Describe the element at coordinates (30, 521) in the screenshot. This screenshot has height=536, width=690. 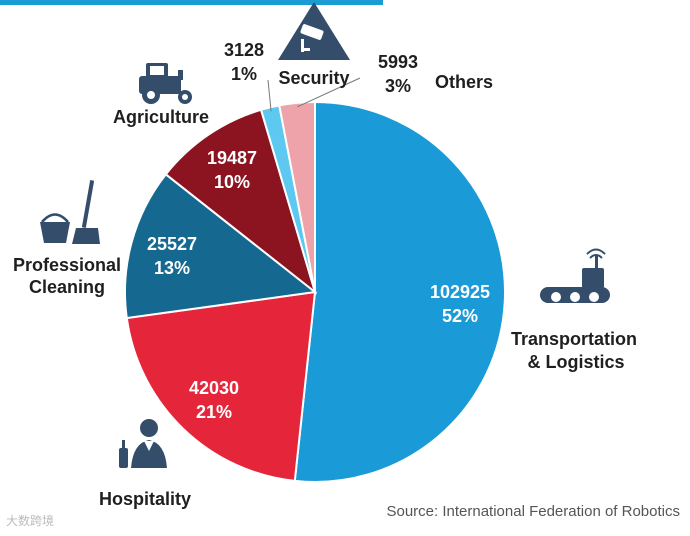
I see `watermark-text: 大数跨境` at that location.